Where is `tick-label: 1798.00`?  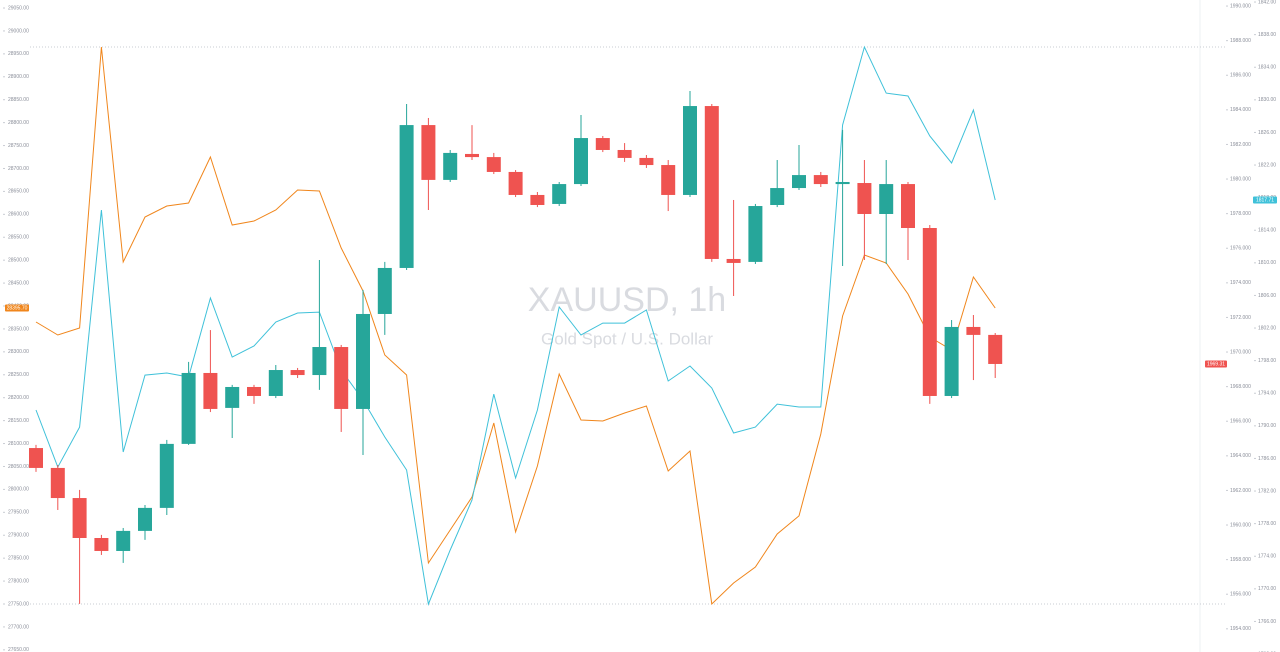 tick-label: 1798.00 is located at coordinates (1267, 361).